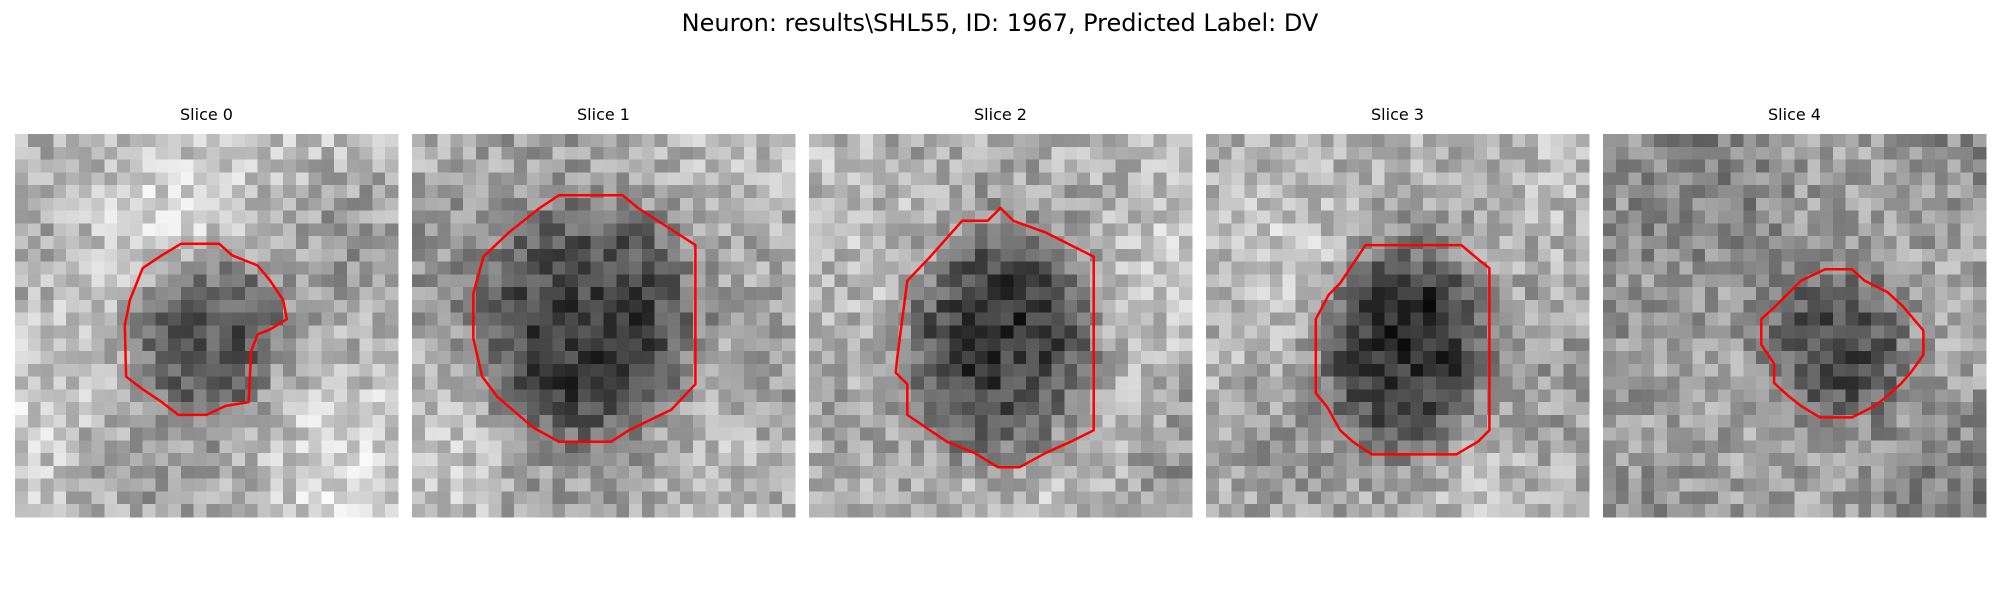 The width and height of the screenshot is (2000, 600). What do you see at coordinates (603, 114) in the screenshot?
I see `panel-title: Slice 1` at bounding box center [603, 114].